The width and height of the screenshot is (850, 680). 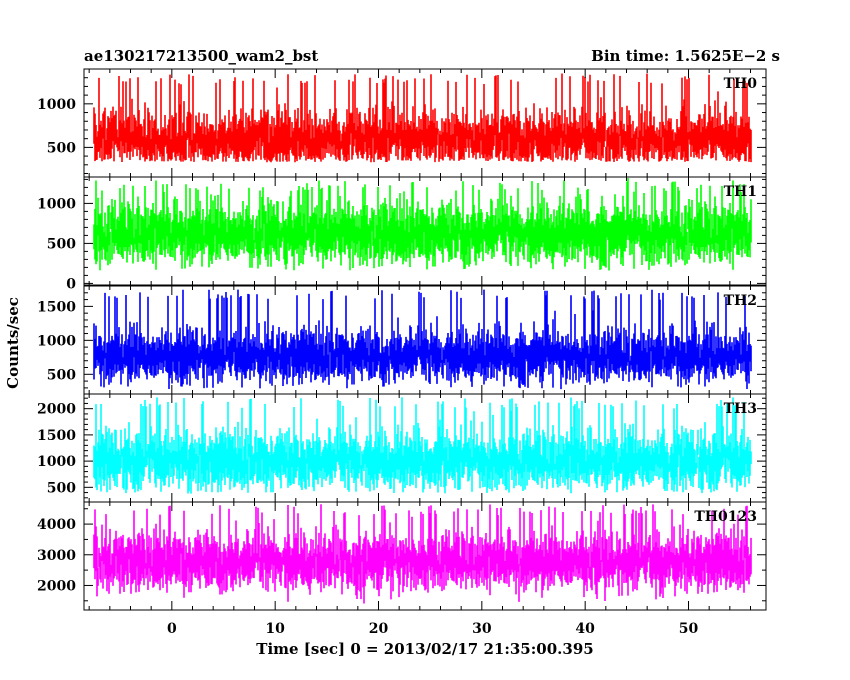 I want to click on y-tick-label: 4000, so click(x=56, y=525).